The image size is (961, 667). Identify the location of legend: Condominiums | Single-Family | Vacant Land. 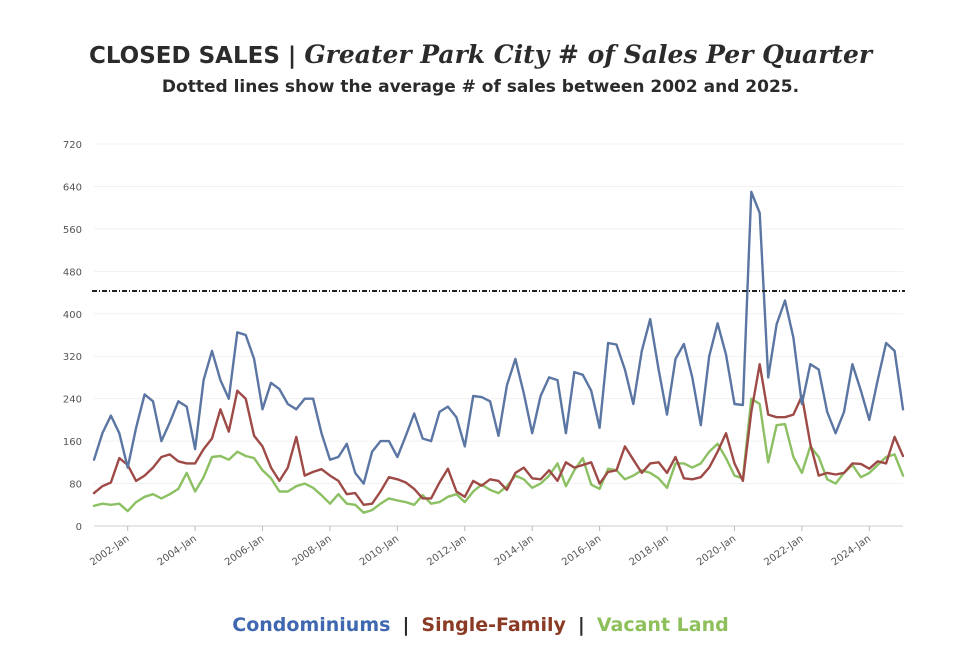
(480, 625).